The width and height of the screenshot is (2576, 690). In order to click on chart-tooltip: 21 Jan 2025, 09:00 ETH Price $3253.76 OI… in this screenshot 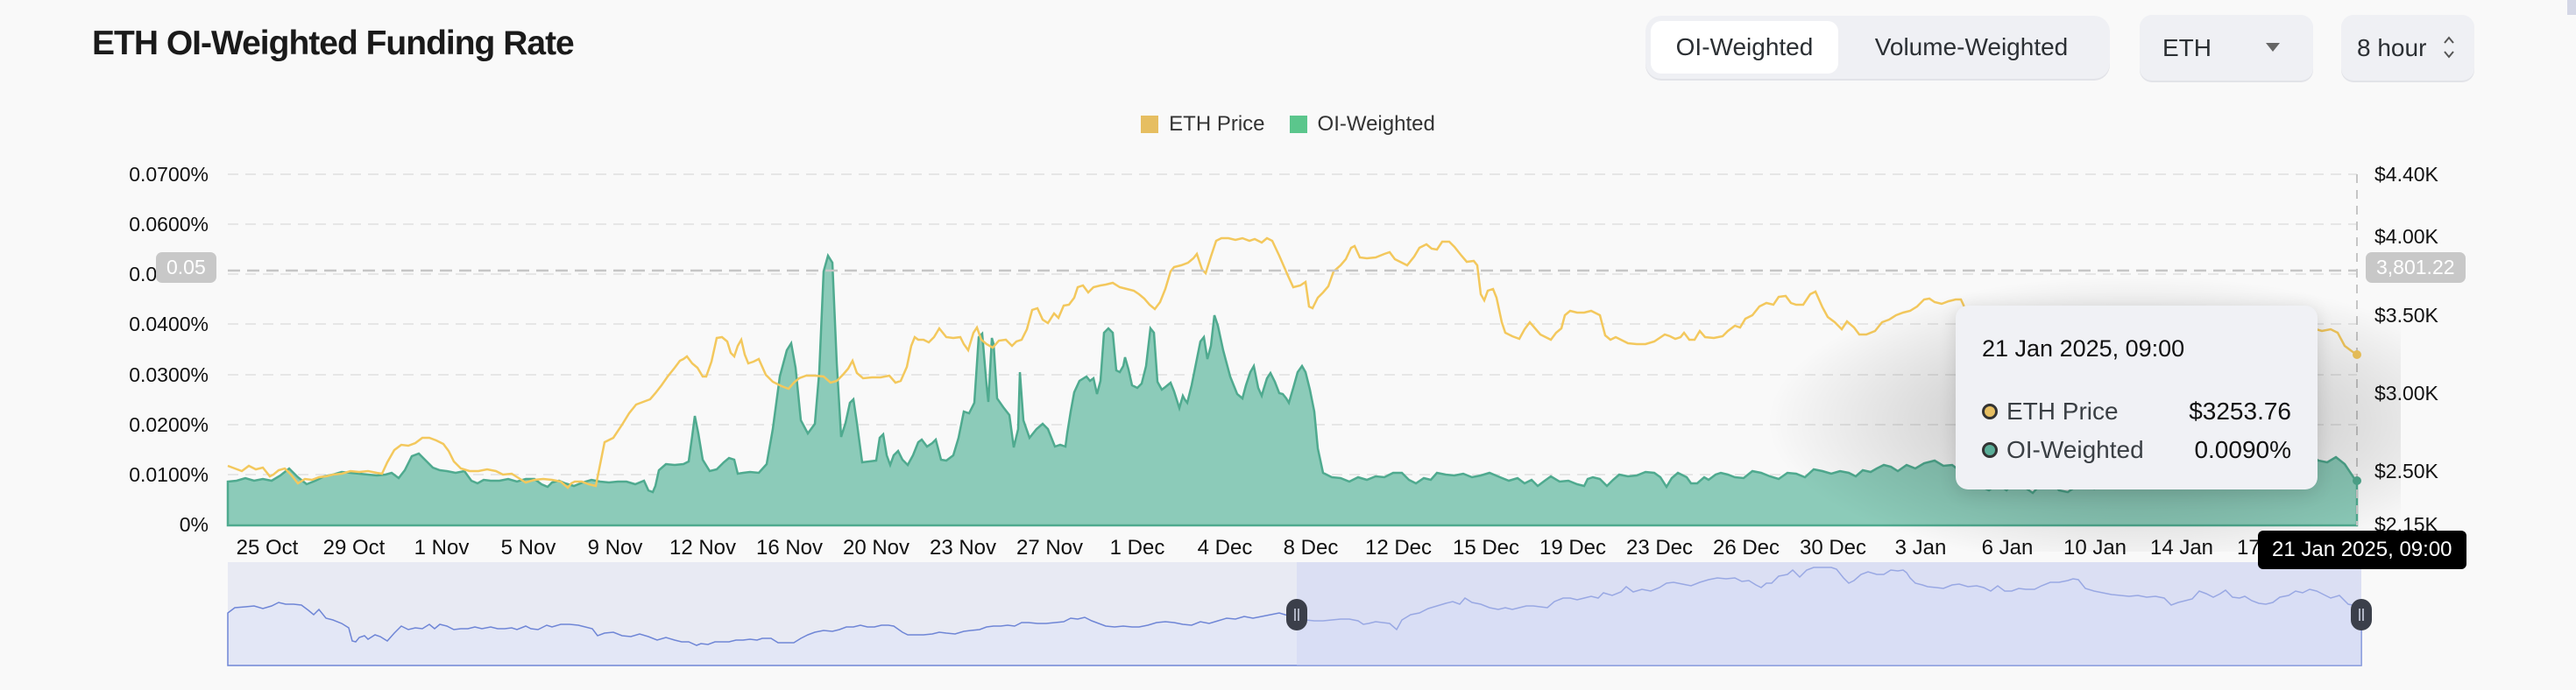, I will do `click(2137, 397)`.